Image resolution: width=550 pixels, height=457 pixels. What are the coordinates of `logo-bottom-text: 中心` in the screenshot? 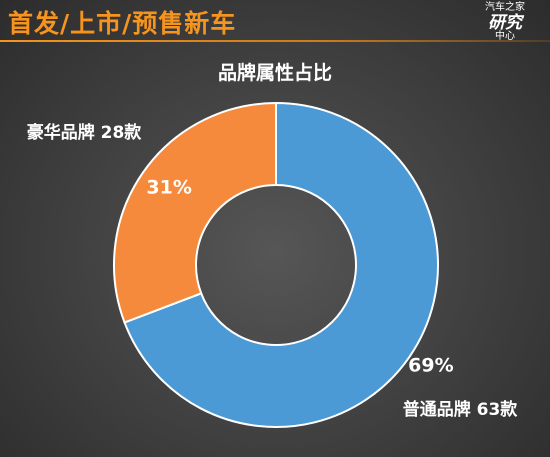 It's located at (505, 36).